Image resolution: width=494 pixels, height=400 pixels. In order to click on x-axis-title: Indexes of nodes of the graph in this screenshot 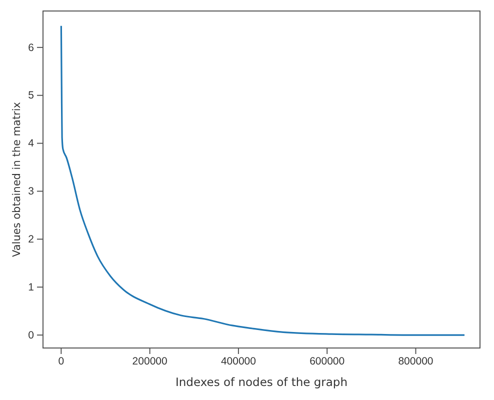, I will do `click(261, 382)`.